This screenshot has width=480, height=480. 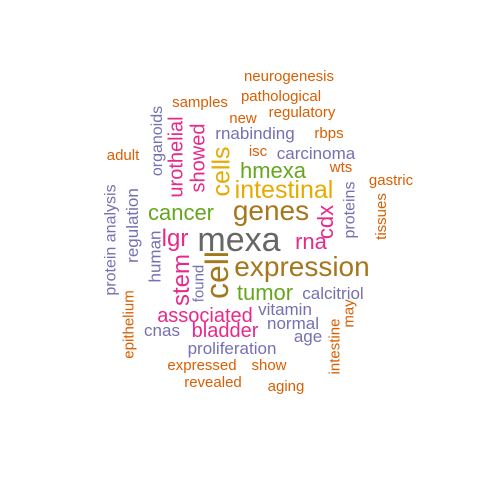 What do you see at coordinates (311, 241) in the screenshot?
I see `word-rna: rna` at bounding box center [311, 241].